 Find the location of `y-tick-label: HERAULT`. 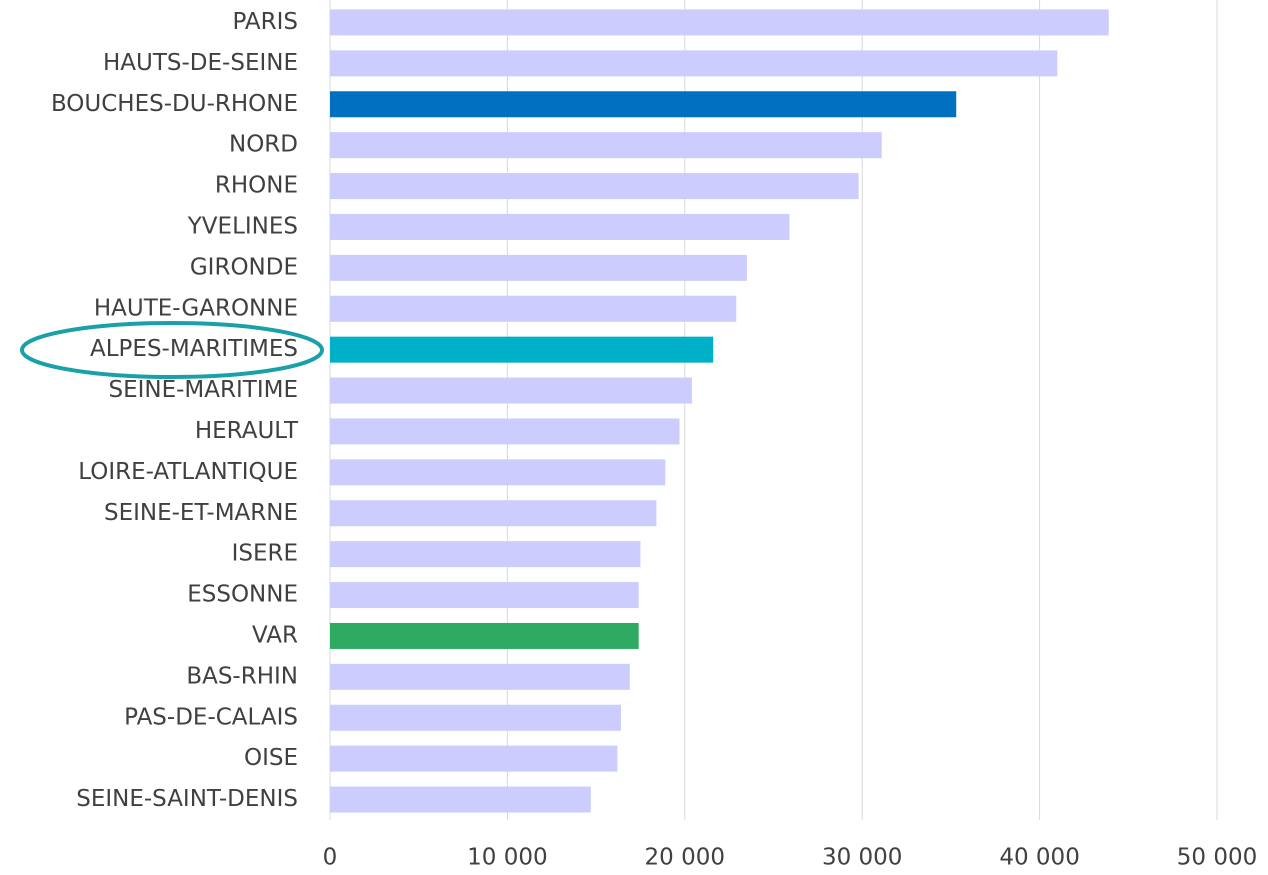

y-tick-label: HERAULT is located at coordinates (247, 431).